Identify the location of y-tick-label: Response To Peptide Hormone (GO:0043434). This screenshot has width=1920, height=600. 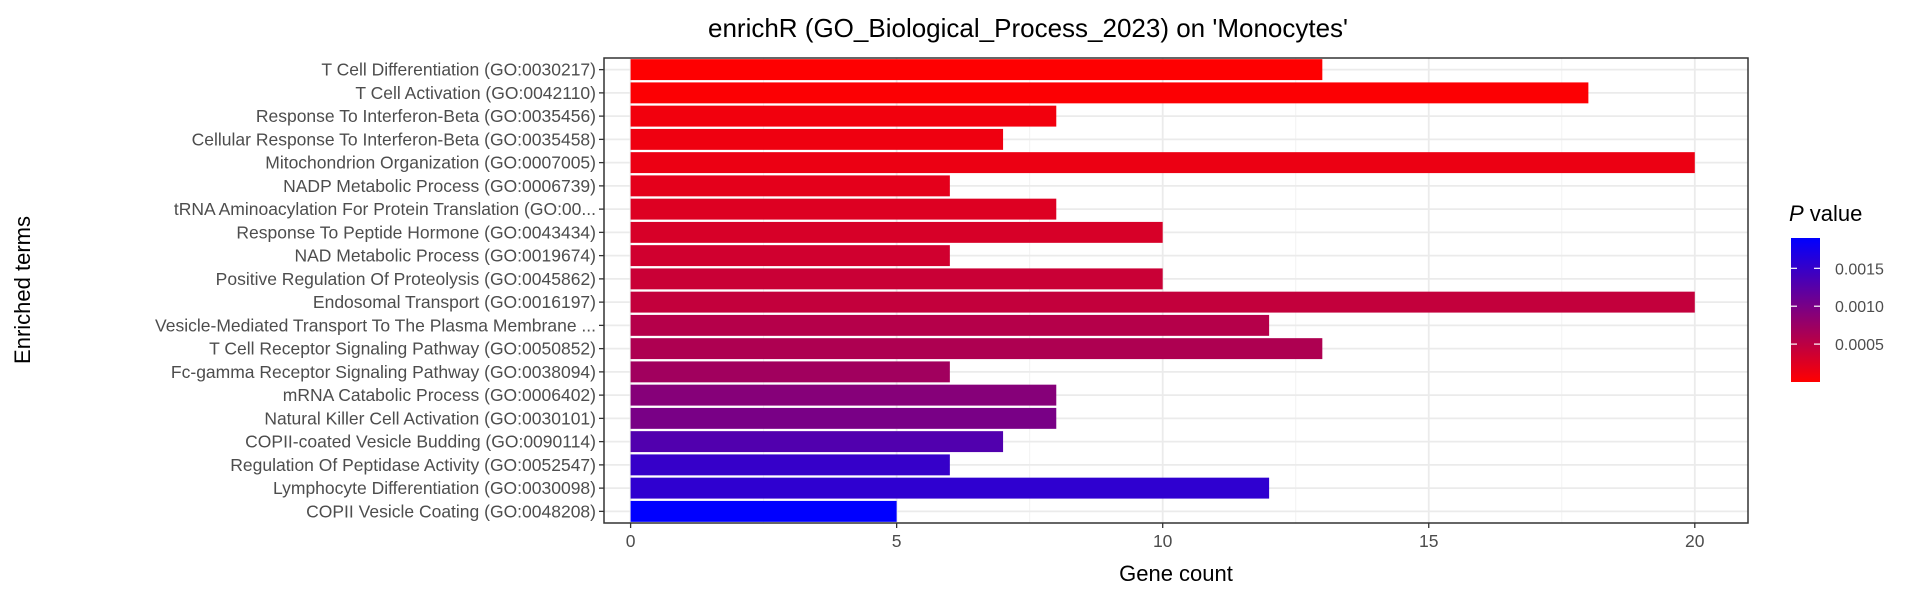
(416, 232).